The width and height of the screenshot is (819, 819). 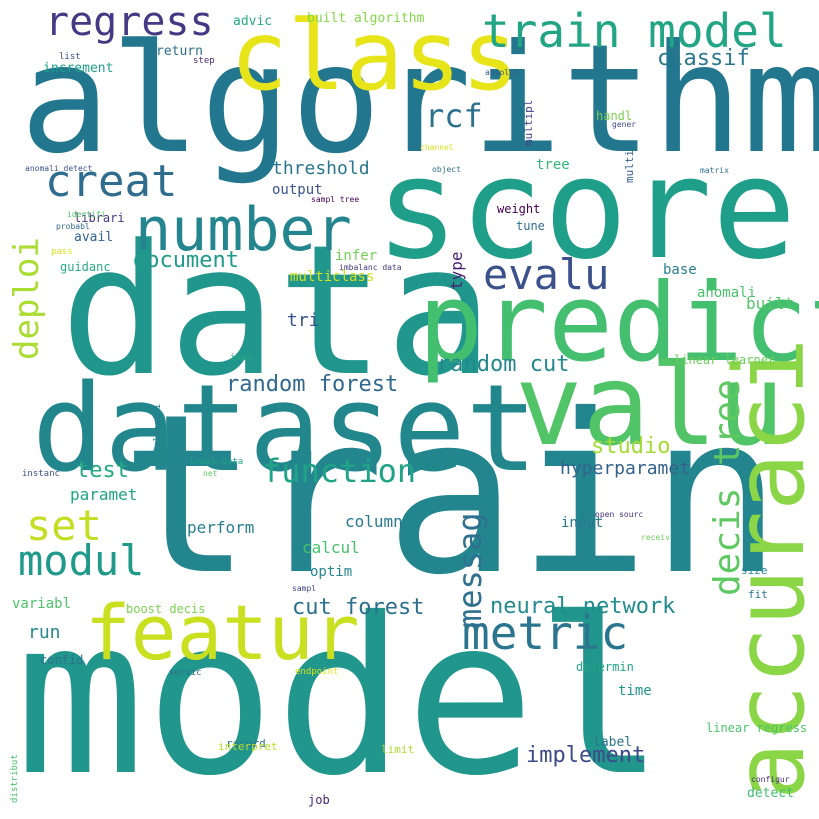 What do you see at coordinates (81, 560) in the screenshot?
I see `word-modul: modul` at bounding box center [81, 560].